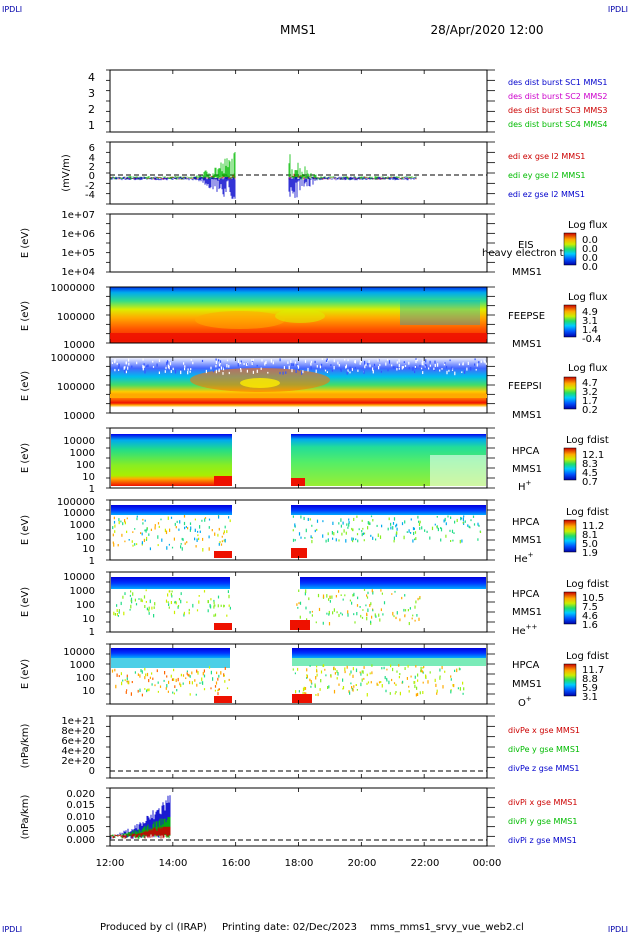 The height and width of the screenshot is (934, 630). I want to click on hpca-hepp-cb-tick: 1.6, so click(590, 625).